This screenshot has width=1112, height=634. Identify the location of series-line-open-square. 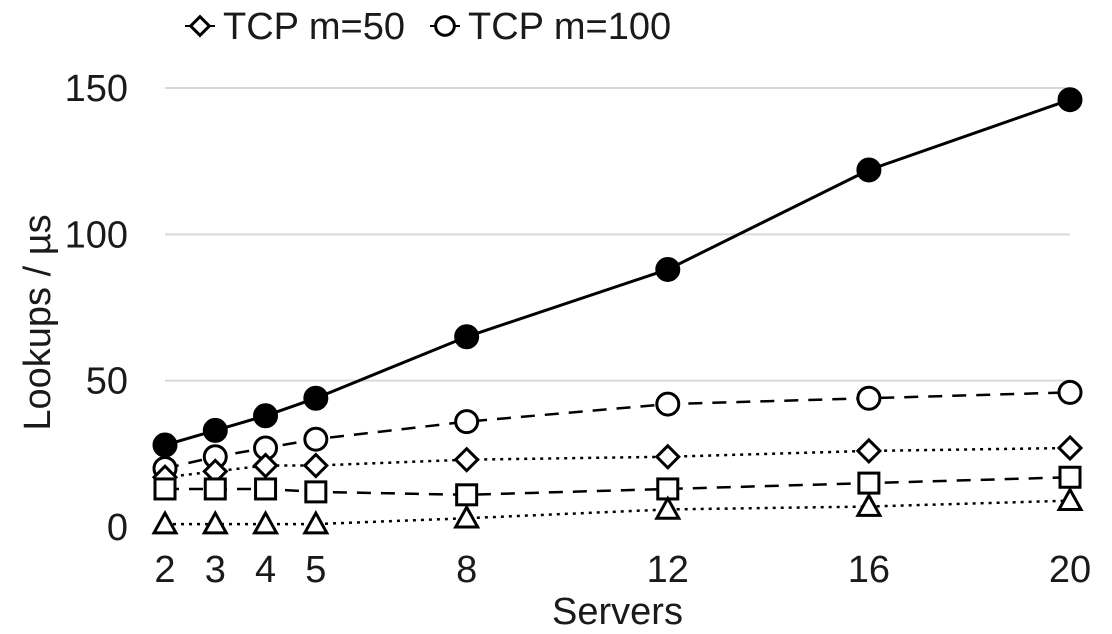
(618, 486).